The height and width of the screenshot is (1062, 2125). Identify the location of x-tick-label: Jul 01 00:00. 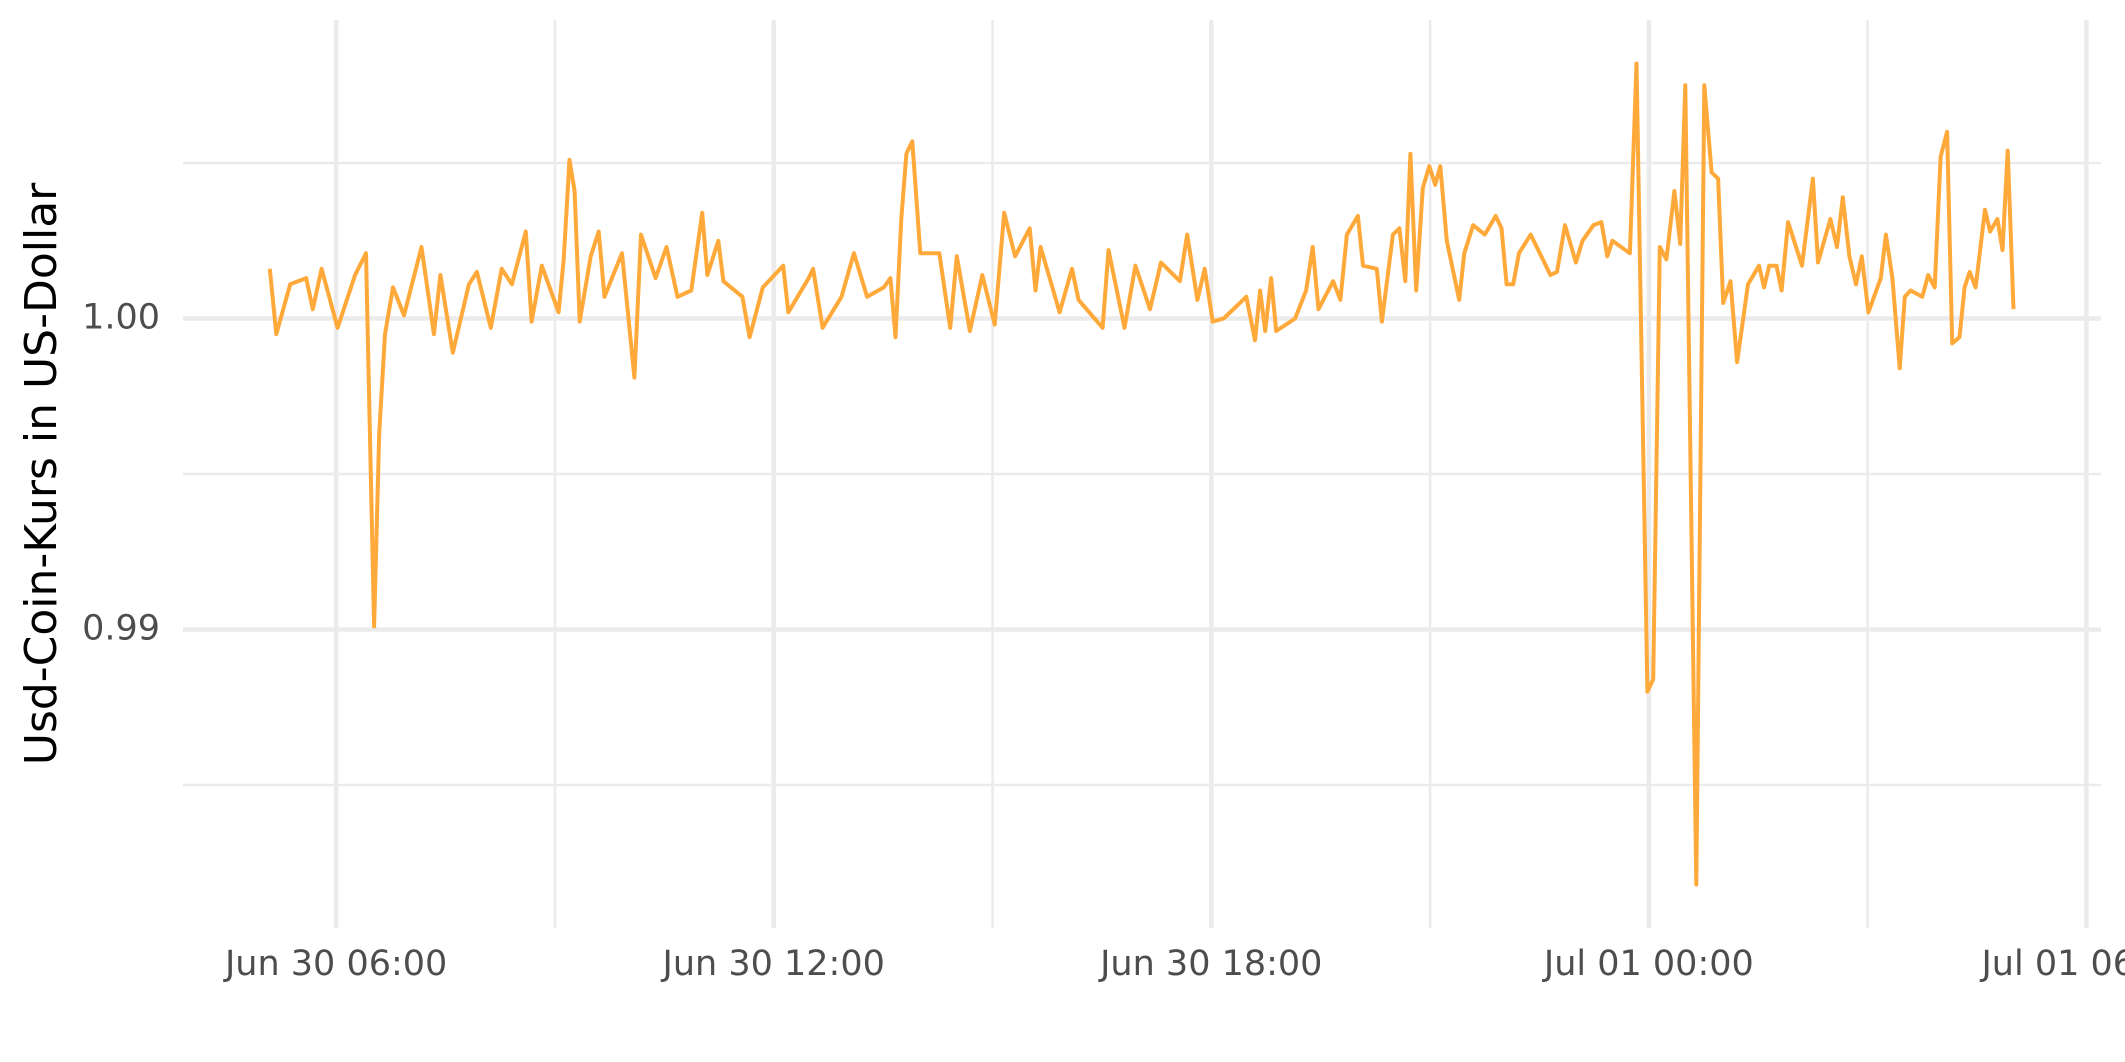
(1648, 964).